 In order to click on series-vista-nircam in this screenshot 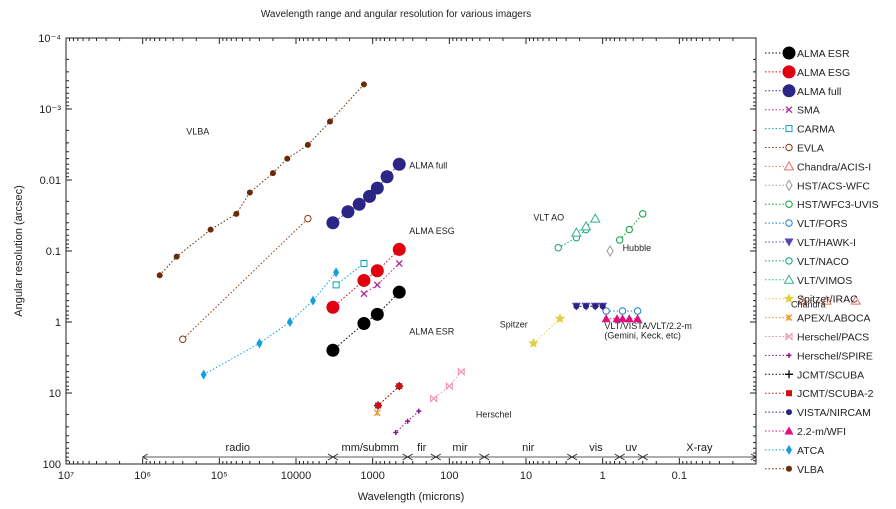, I will do `click(589, 306)`.